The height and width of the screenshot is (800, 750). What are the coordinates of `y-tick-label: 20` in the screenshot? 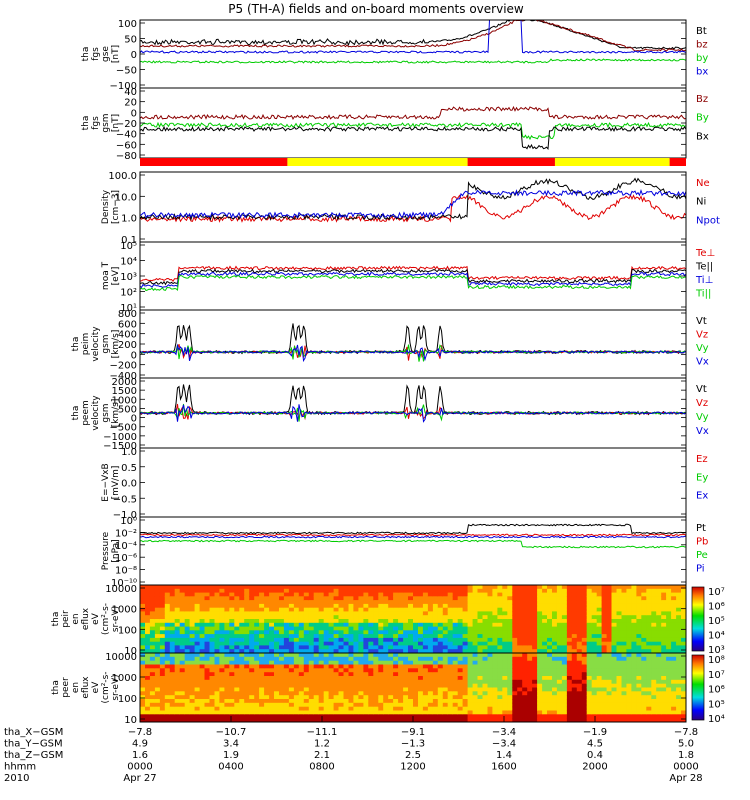 It's located at (130, 103).